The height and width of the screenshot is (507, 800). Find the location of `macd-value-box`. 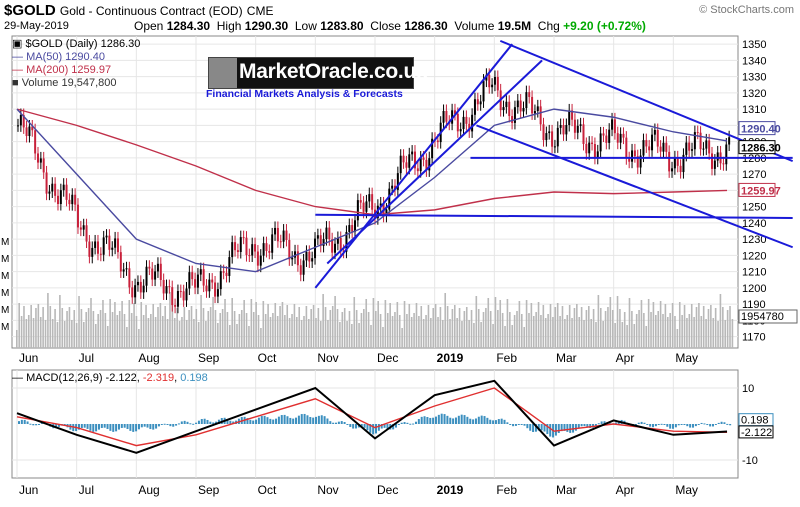

macd-value-box is located at coordinates (756, 432).